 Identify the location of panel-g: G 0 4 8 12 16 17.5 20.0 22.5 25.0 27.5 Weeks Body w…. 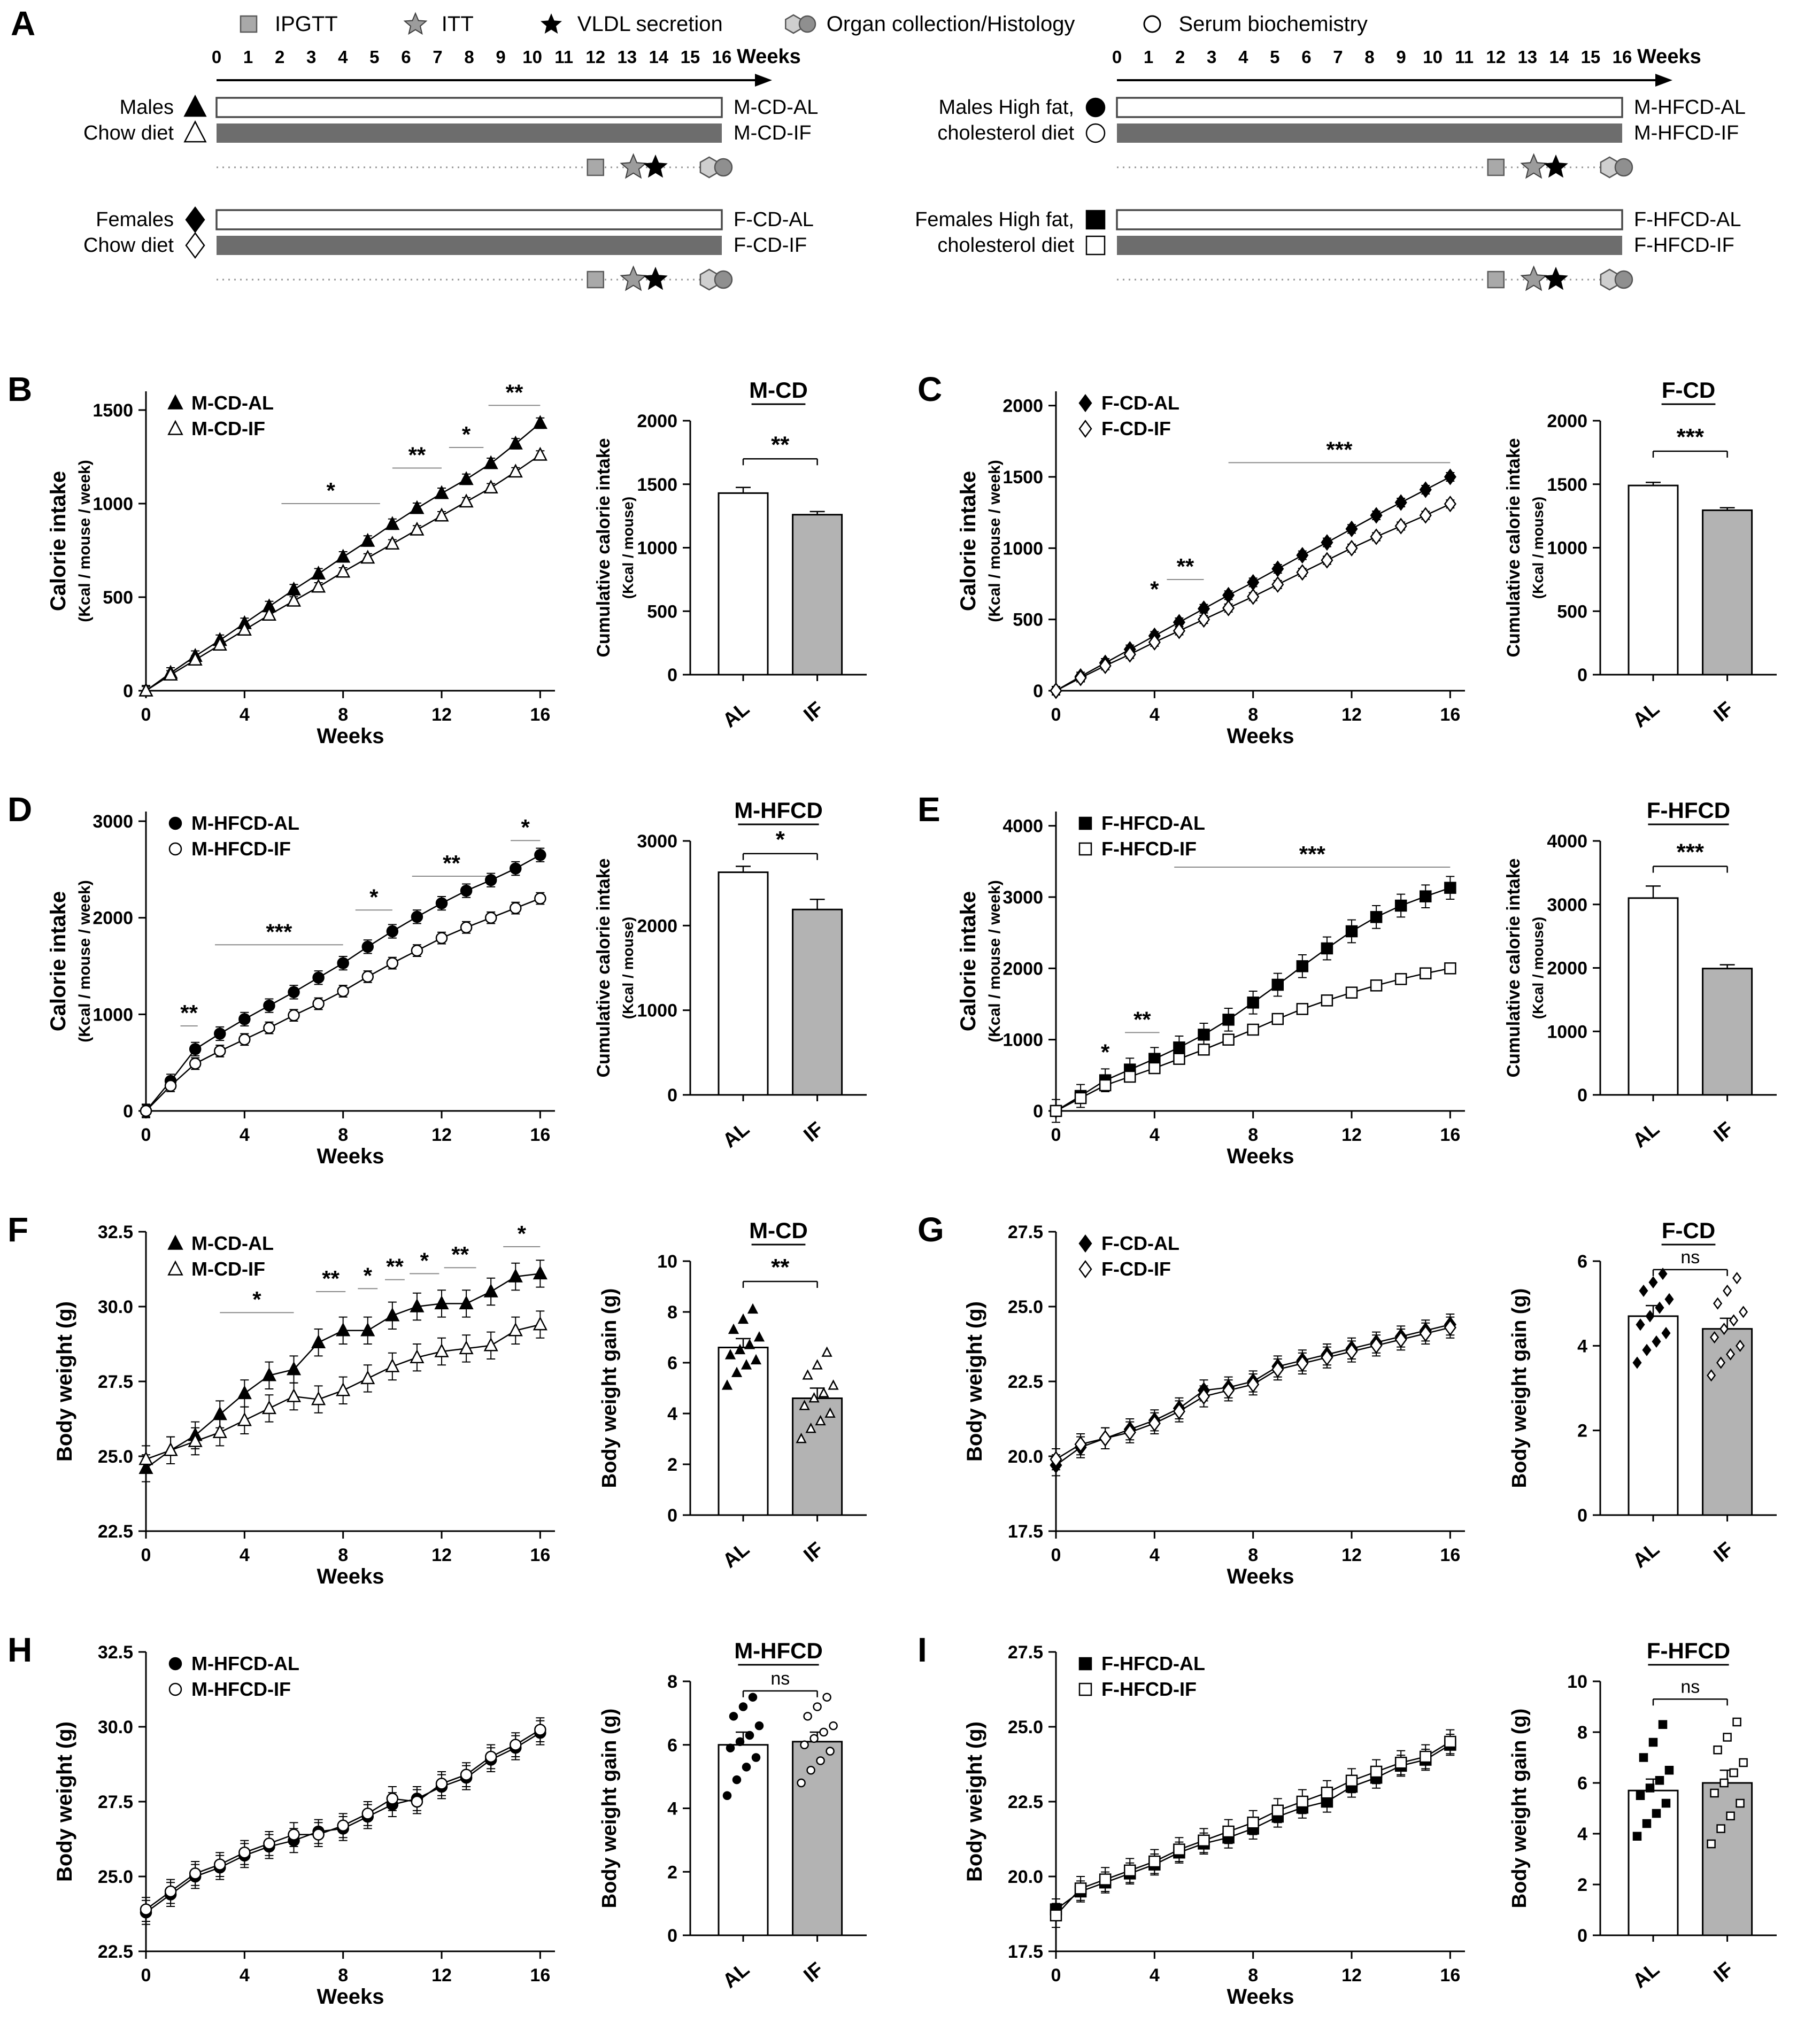
(1365, 1406).